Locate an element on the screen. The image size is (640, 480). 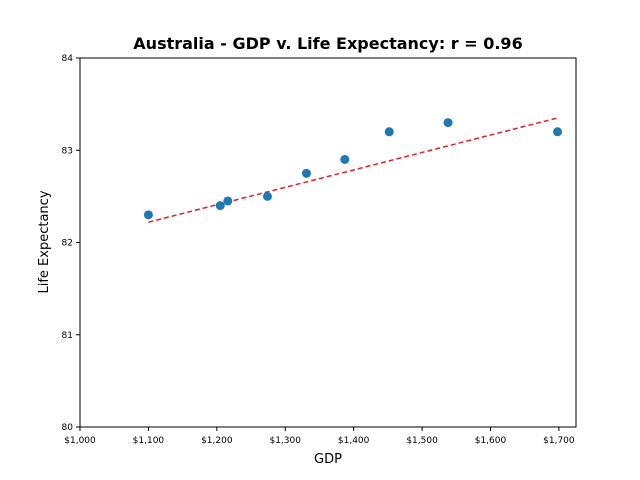
y-axis-label: Life Expectancy is located at coordinates (44, 241).